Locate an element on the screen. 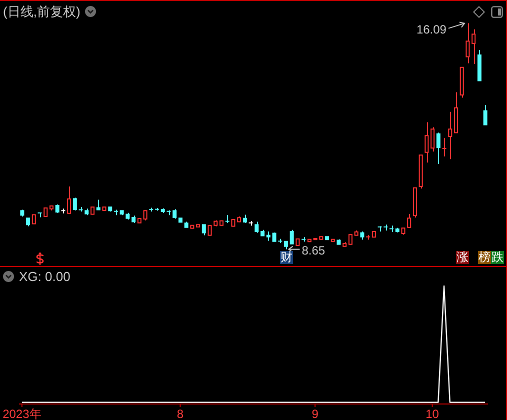 The image size is (507, 420). chart-title: XG: 0.00 is located at coordinates (44, 276).